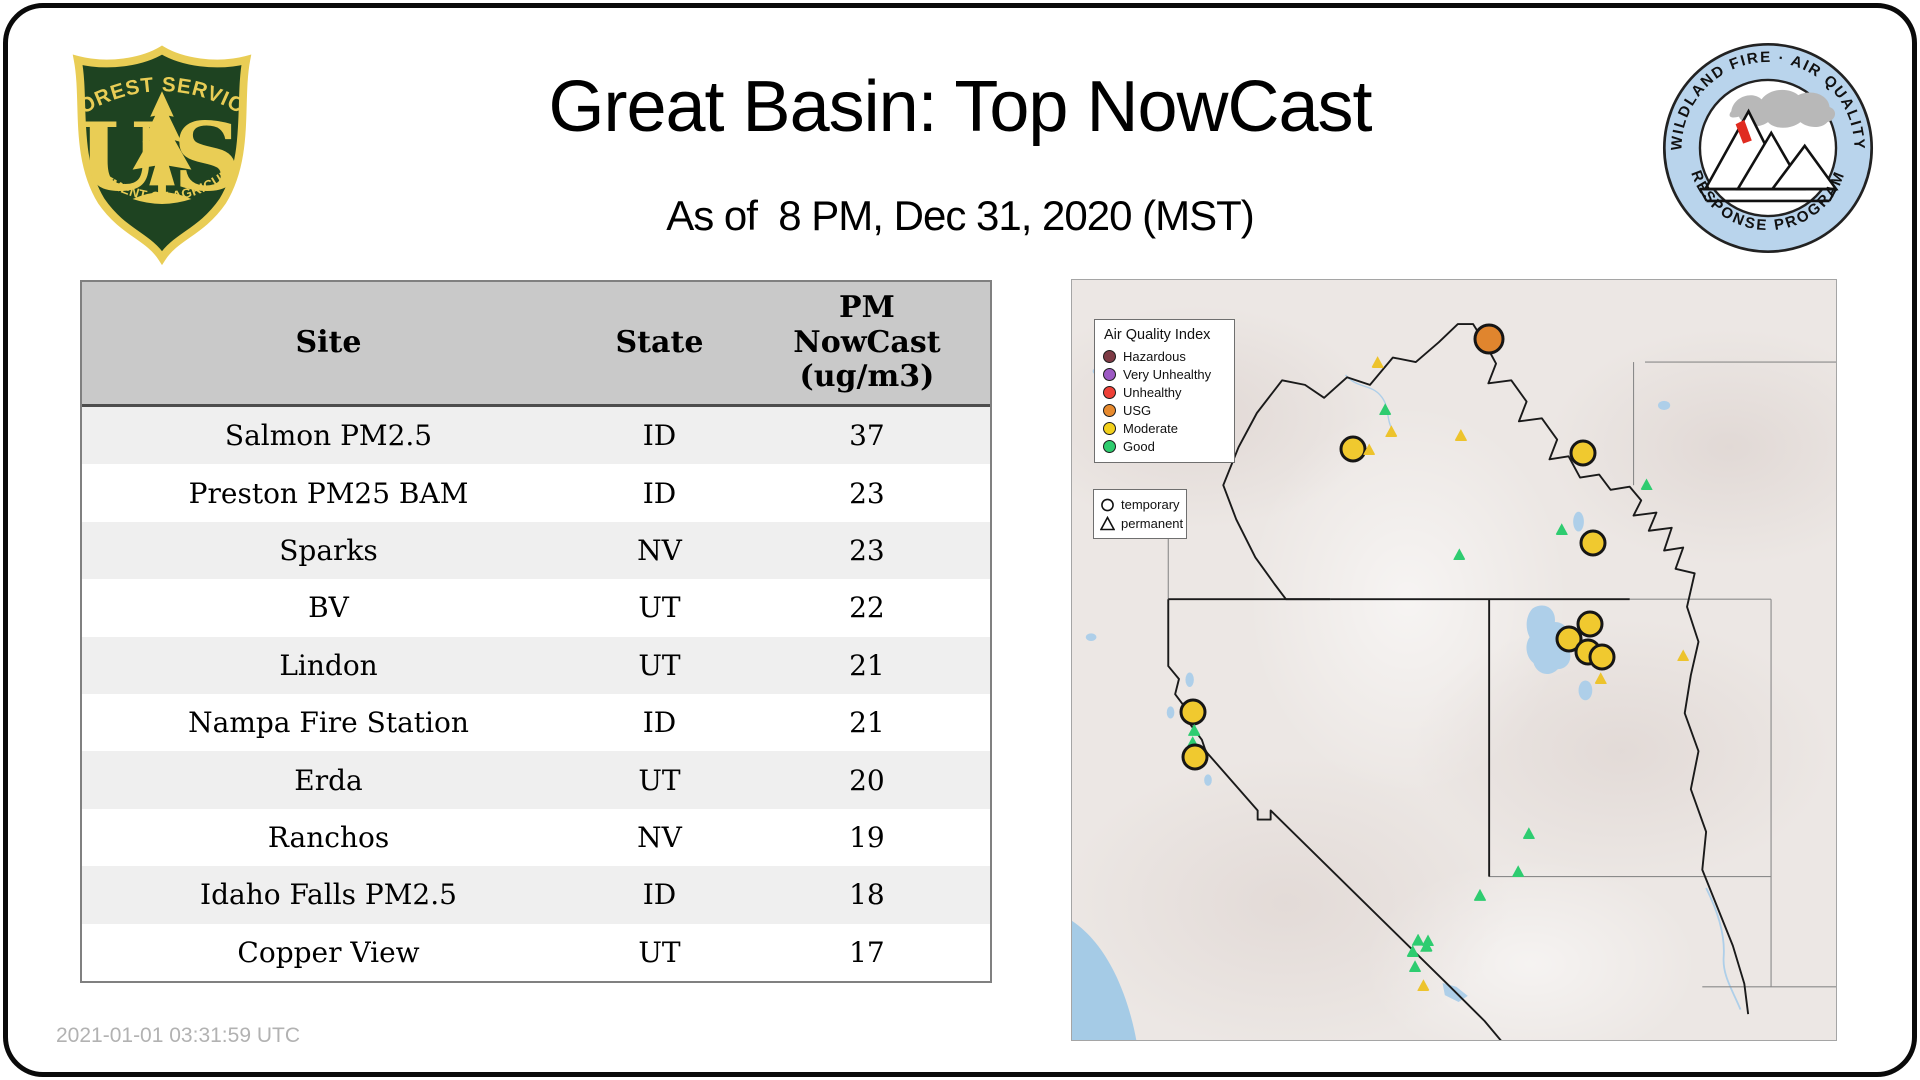 The width and height of the screenshot is (1920, 1080). I want to click on value-cell: 20, so click(867, 780).